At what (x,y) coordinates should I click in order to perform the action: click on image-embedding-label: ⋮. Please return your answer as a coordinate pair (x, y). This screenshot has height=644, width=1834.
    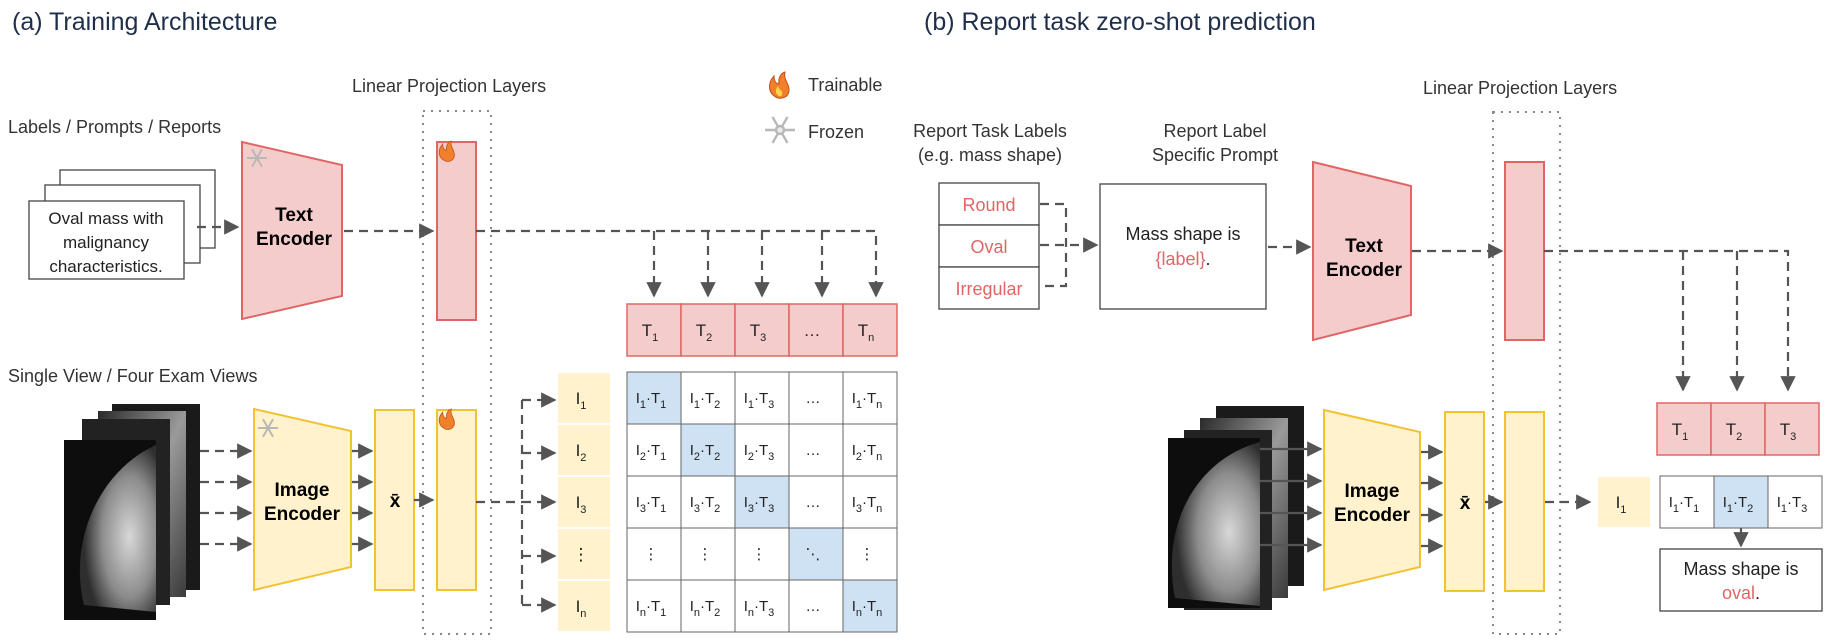
    Looking at the image, I should click on (581, 554).